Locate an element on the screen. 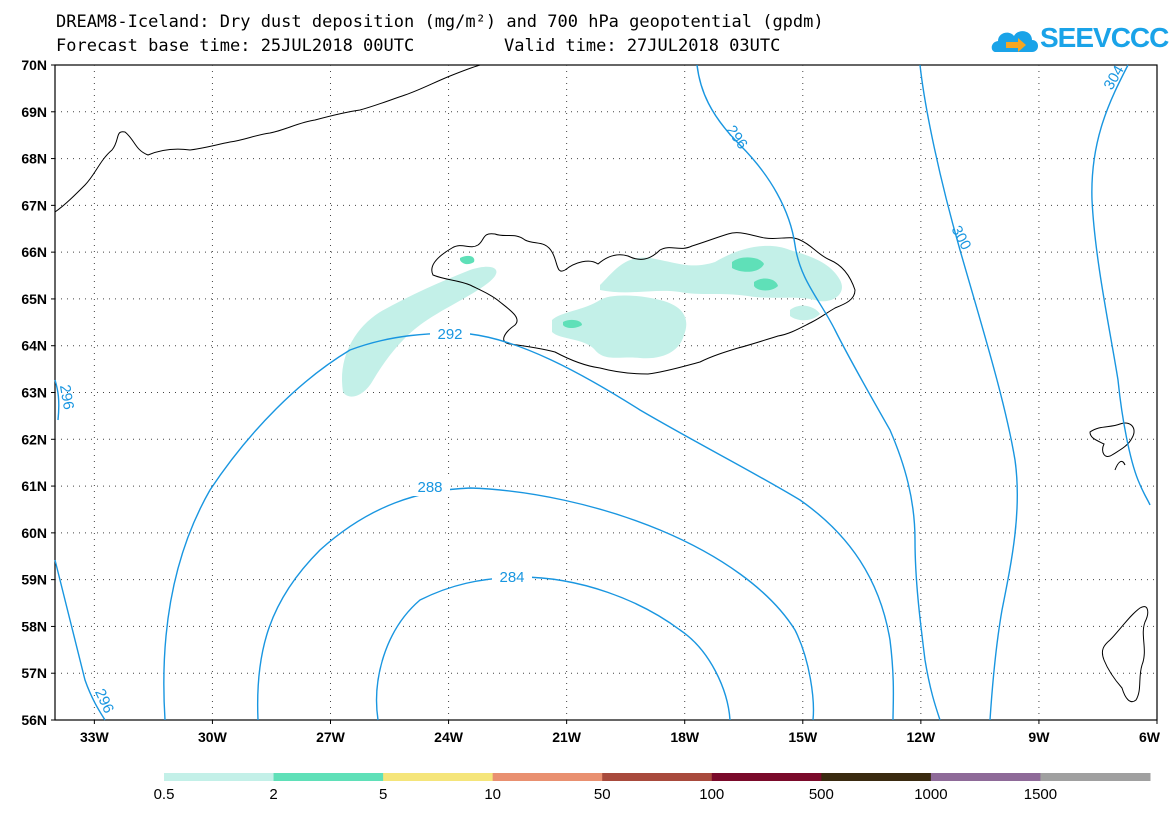  longitude-label: 12W is located at coordinates (921, 737).